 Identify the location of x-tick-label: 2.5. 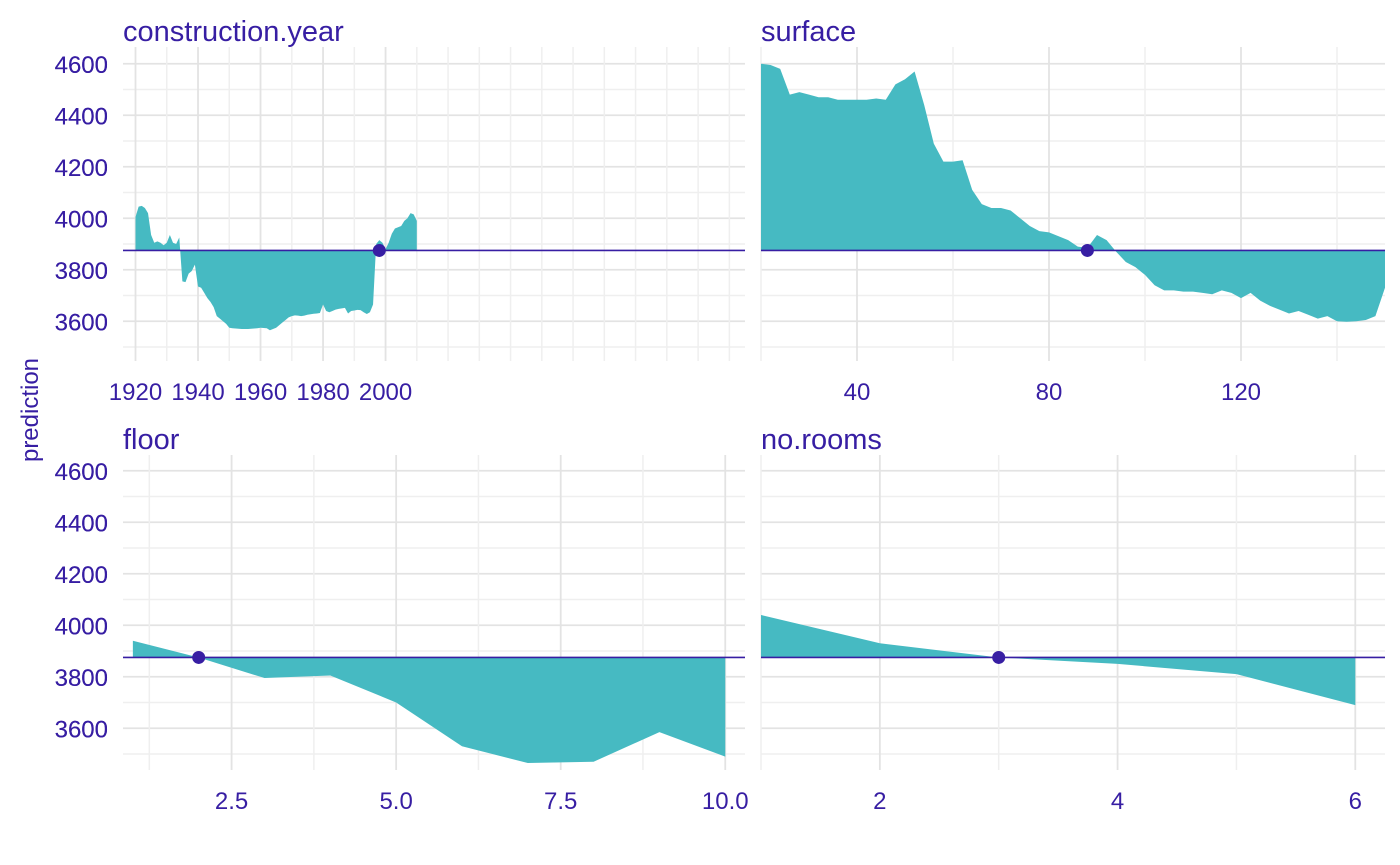
(231, 801).